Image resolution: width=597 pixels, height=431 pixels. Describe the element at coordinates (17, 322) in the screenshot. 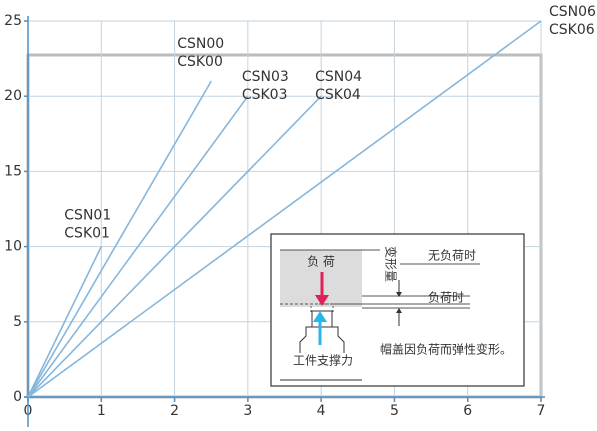

I see `y-tick-label: 5` at that location.